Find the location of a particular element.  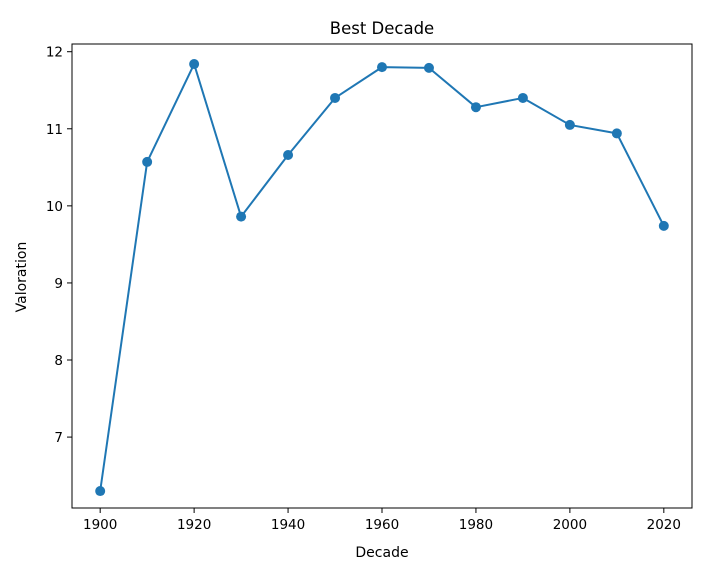

x-tick-label: 1960 is located at coordinates (382, 525).